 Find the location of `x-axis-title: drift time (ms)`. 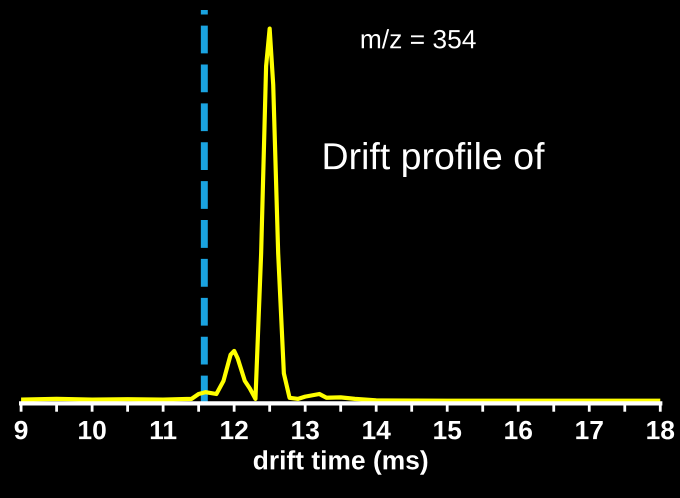

x-axis-title: drift time (ms) is located at coordinates (341, 462).